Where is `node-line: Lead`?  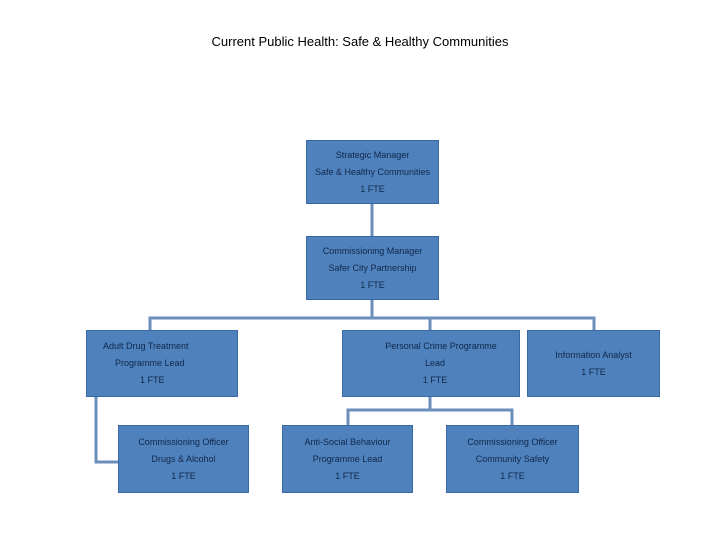
node-line: Lead is located at coordinates (435, 363).